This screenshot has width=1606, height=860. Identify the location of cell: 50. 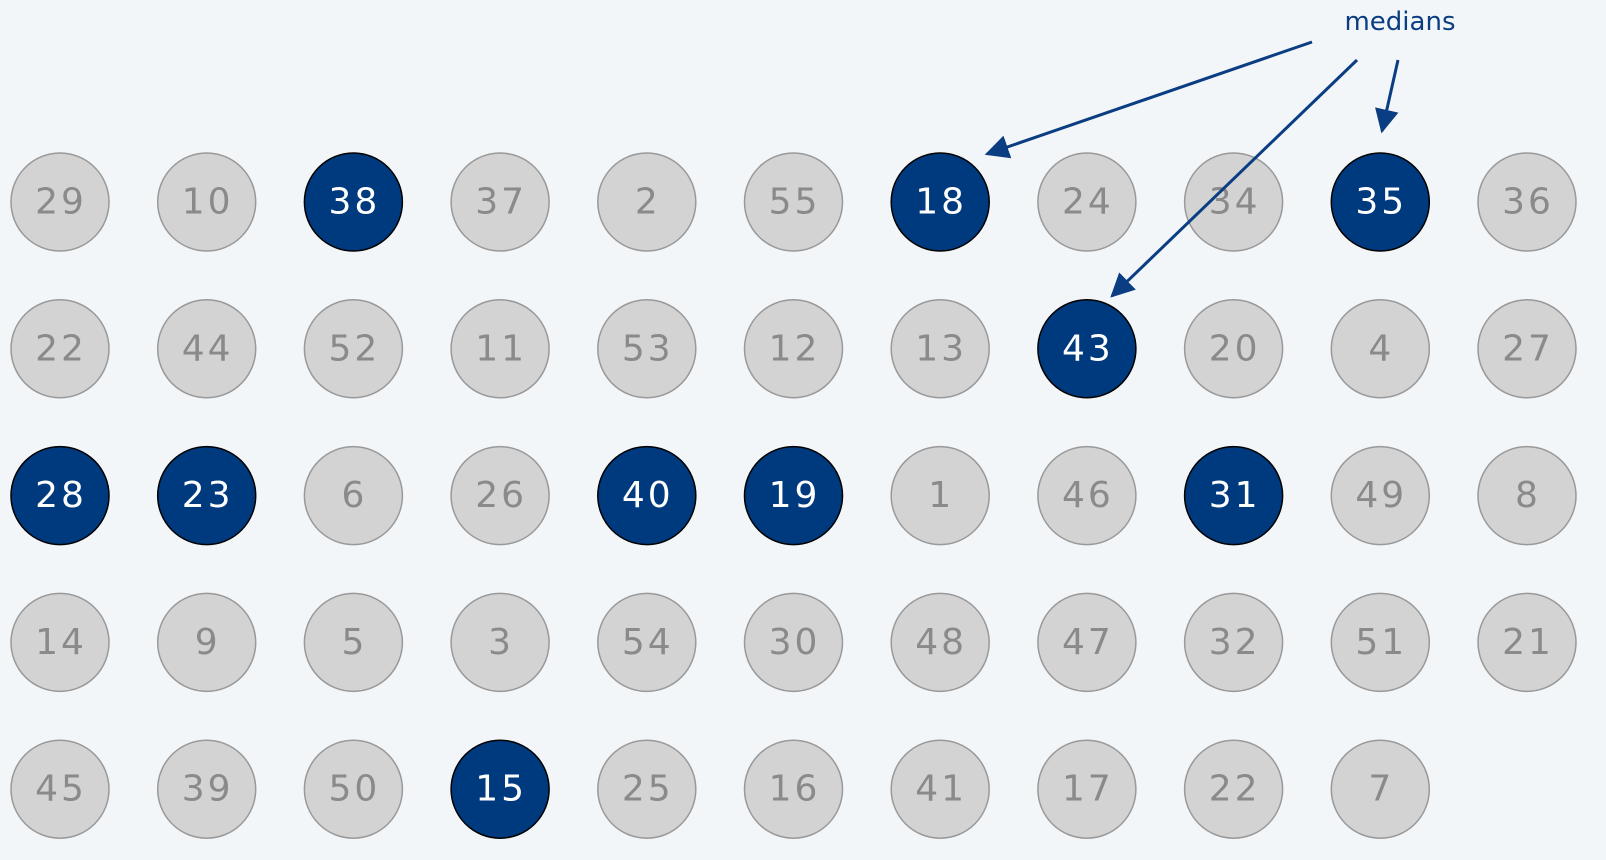
(353, 789).